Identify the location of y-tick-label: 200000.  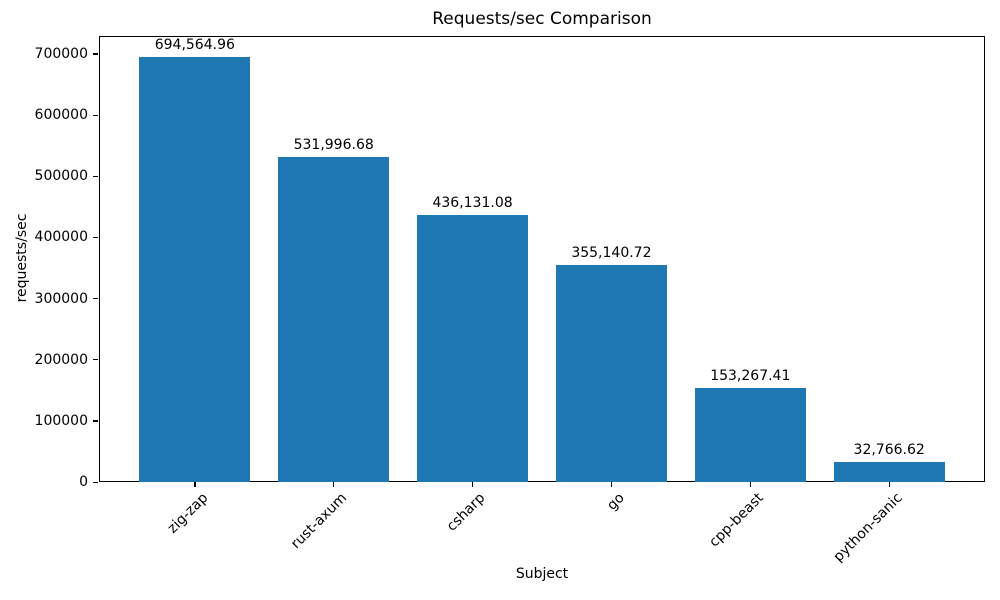
(61, 359).